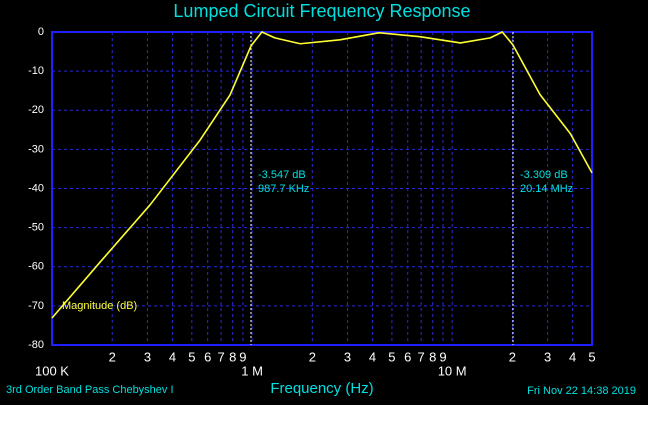 The image size is (665, 429). Describe the element at coordinates (546, 189) in the screenshot. I see `marker-label: 20.14 MHz` at that location.